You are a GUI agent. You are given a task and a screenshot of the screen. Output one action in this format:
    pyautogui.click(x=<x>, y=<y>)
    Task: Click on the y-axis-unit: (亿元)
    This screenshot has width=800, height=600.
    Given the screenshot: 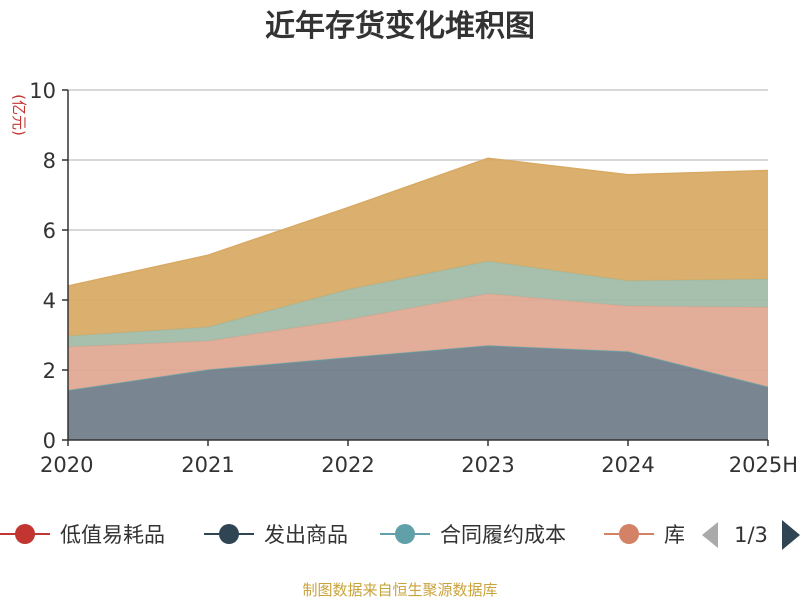 What is the action you would take?
    pyautogui.click(x=19, y=115)
    